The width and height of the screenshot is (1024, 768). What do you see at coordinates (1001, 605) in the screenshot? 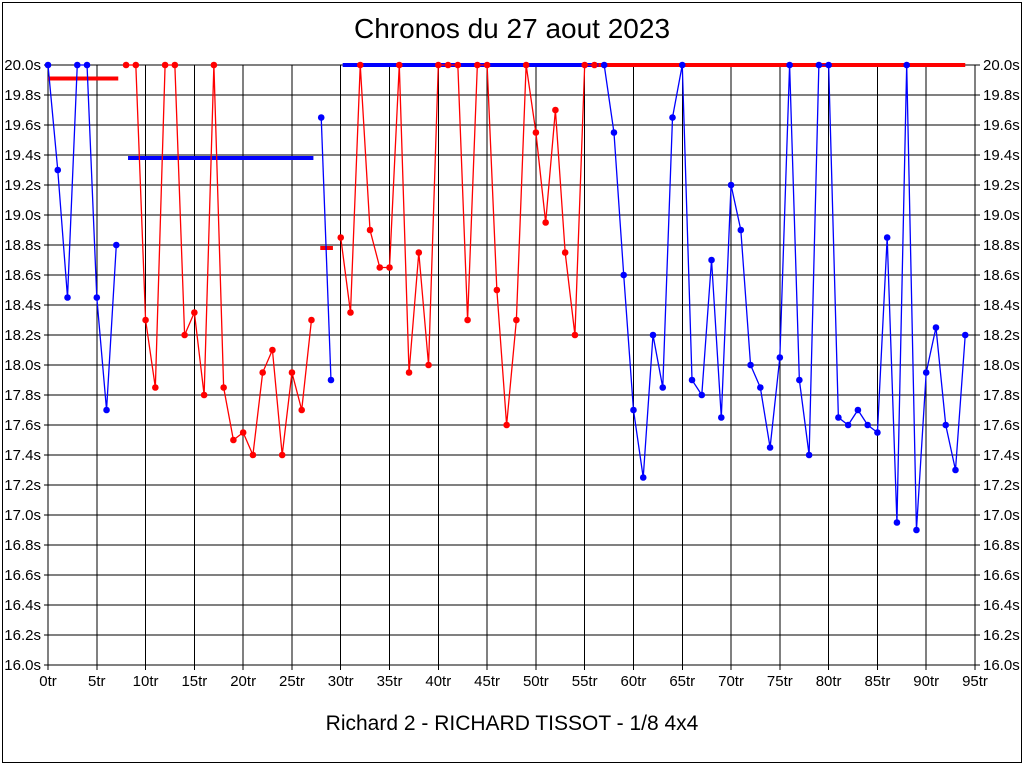
I see `y-axis-label-right: 16.4s` at bounding box center [1001, 605].